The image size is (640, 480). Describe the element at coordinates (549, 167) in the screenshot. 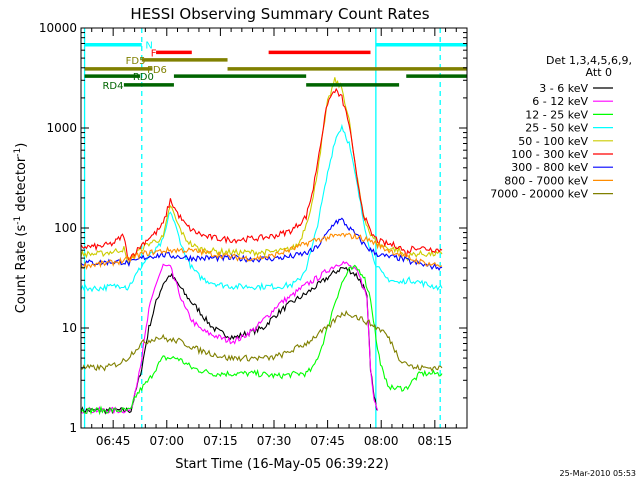

I see `legend-entry-label: 300 - 800 keV` at that location.